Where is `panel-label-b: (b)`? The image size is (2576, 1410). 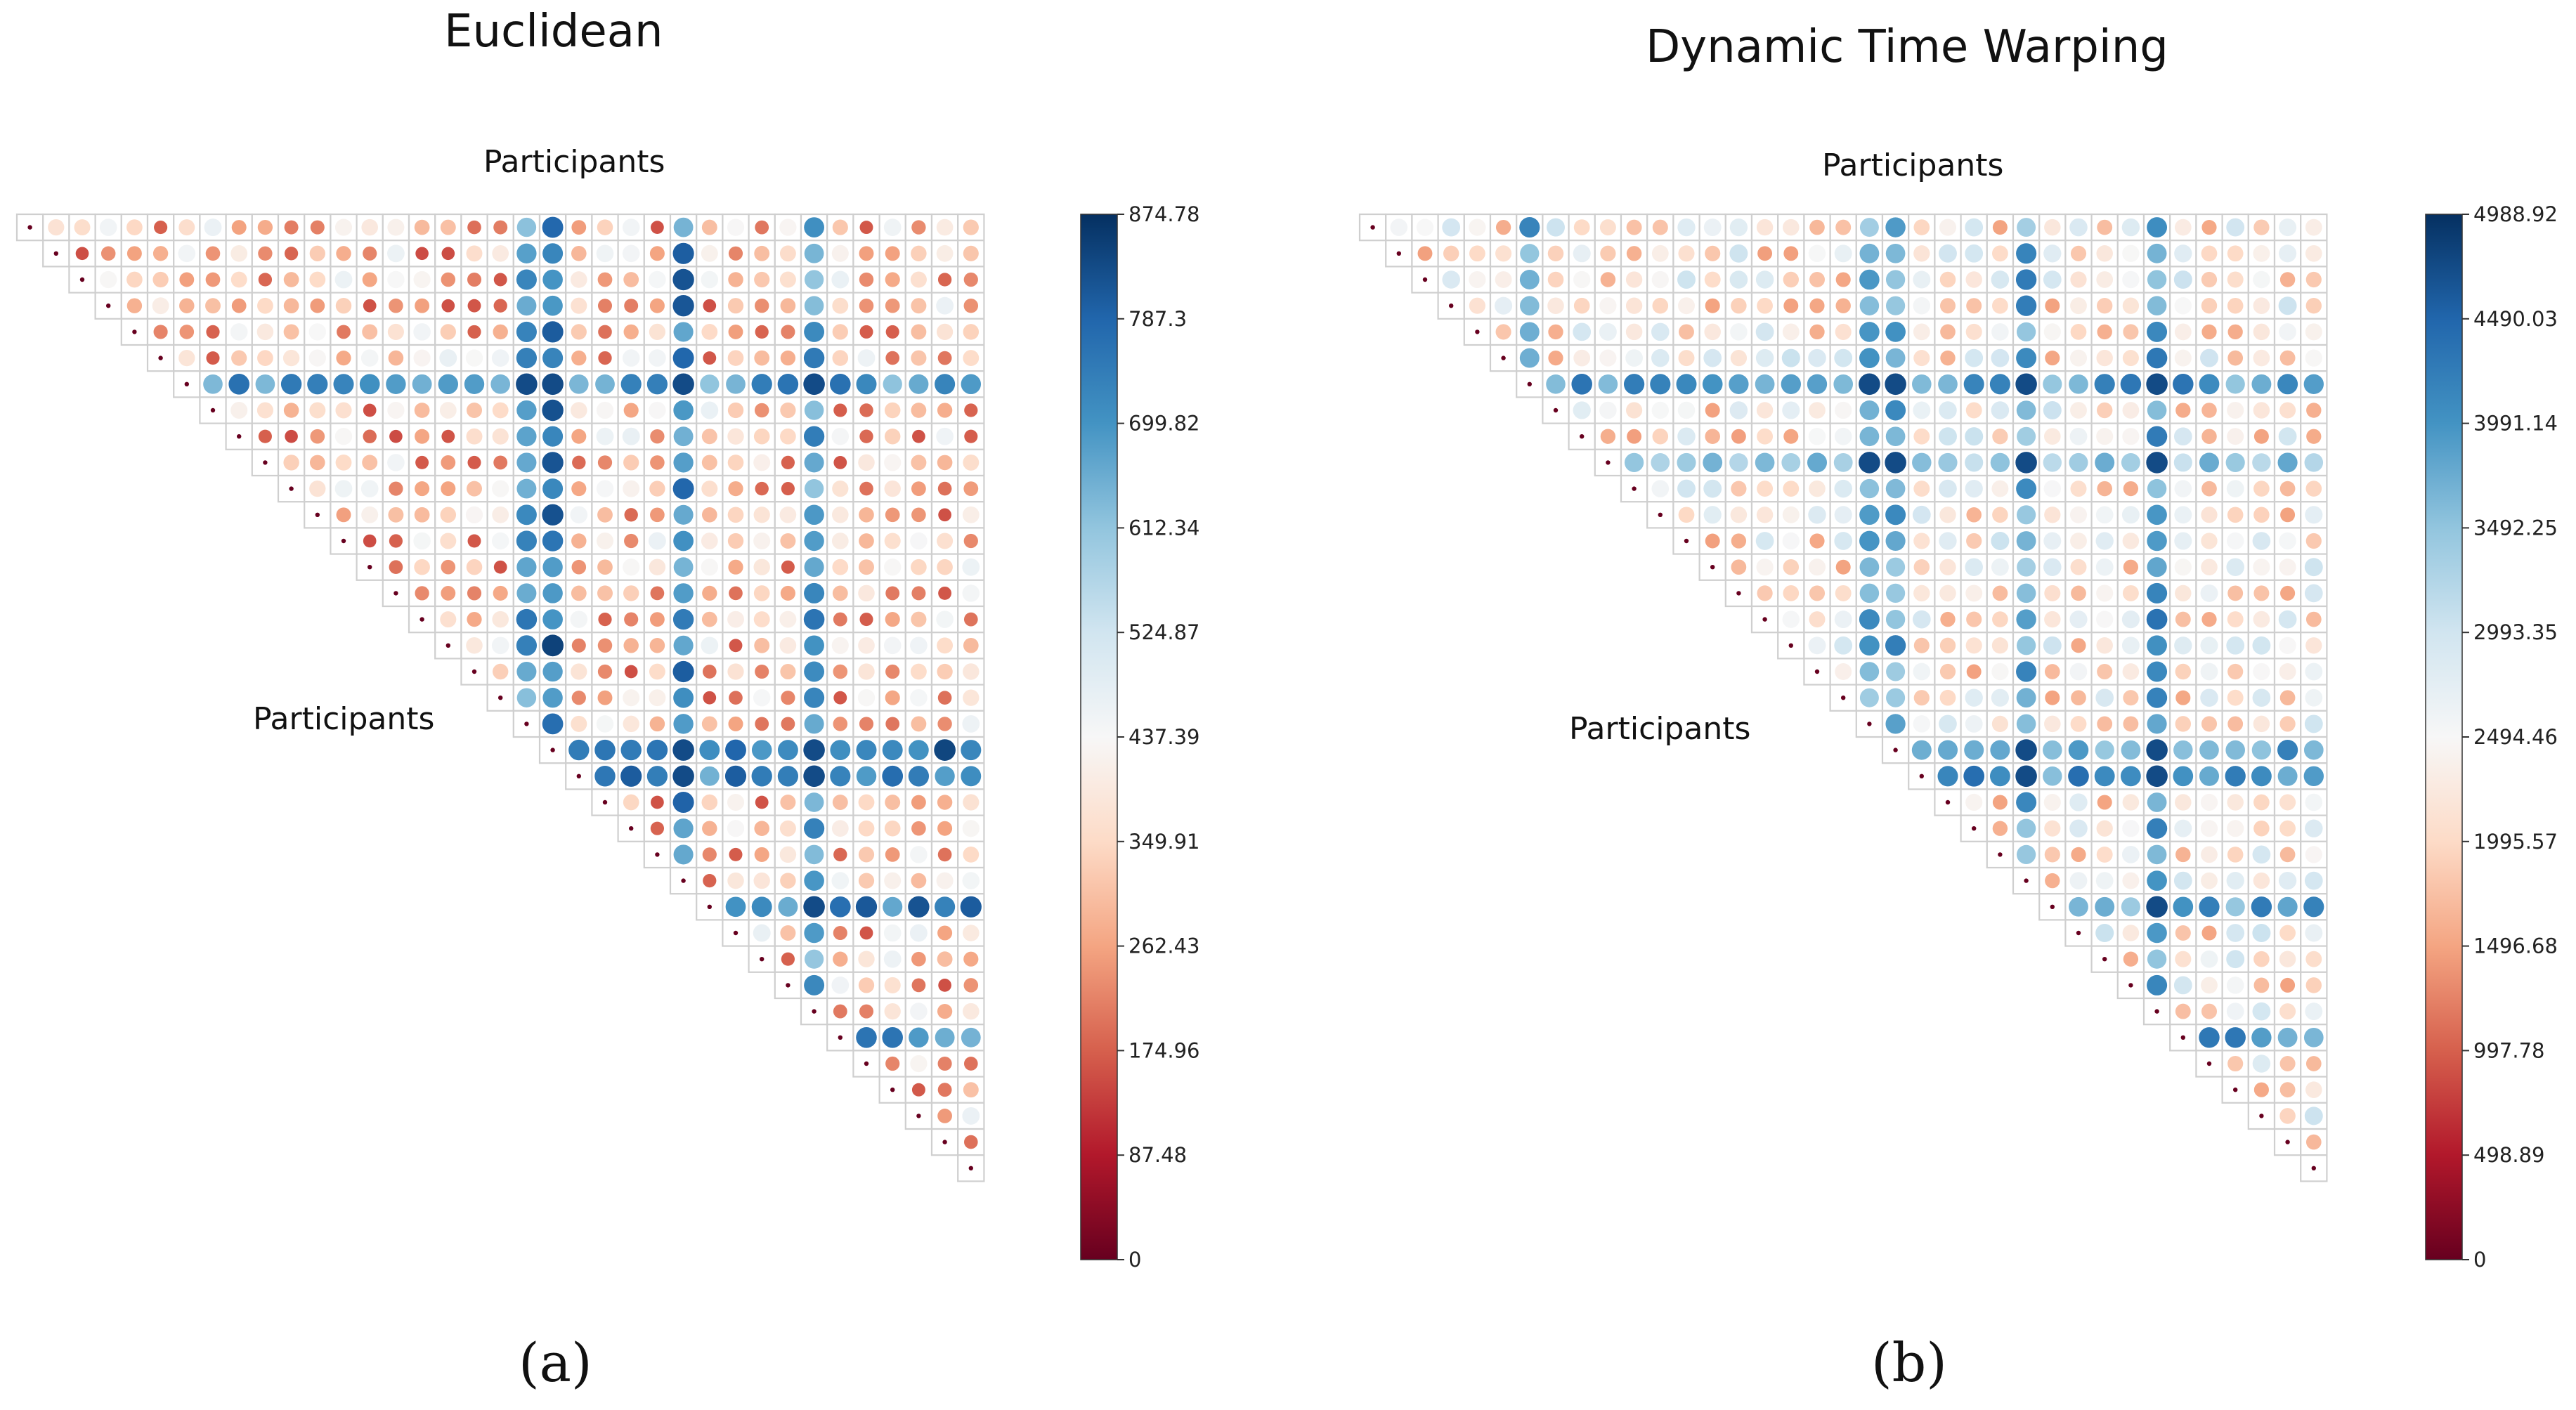
panel-label-b: (b) is located at coordinates (1909, 1362).